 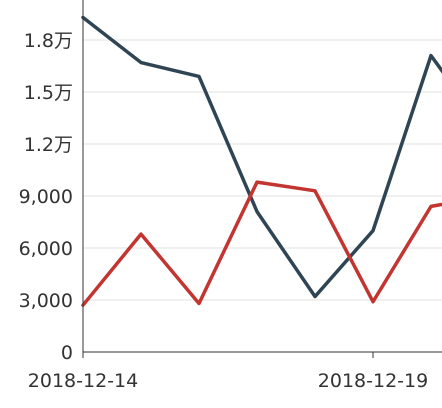 What do you see at coordinates (46, 249) in the screenshot?
I see `y-tick-label-6000: 6,000` at bounding box center [46, 249].